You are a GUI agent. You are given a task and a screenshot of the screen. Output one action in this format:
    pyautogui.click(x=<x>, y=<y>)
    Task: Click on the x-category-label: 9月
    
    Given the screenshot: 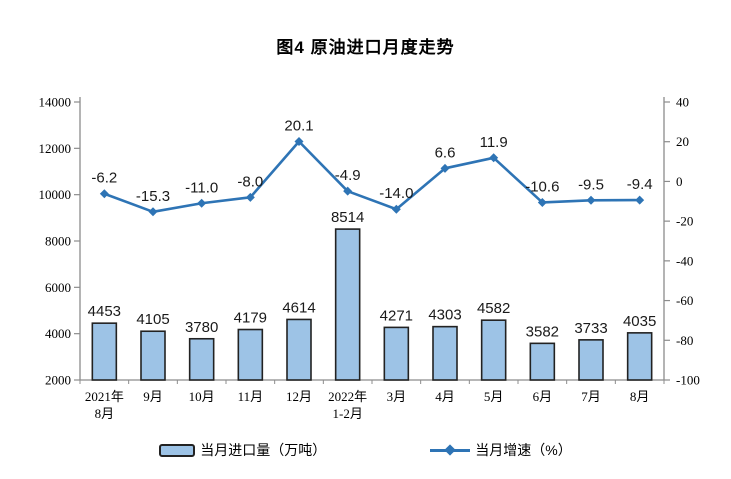 What is the action you would take?
    pyautogui.click(x=153, y=396)
    